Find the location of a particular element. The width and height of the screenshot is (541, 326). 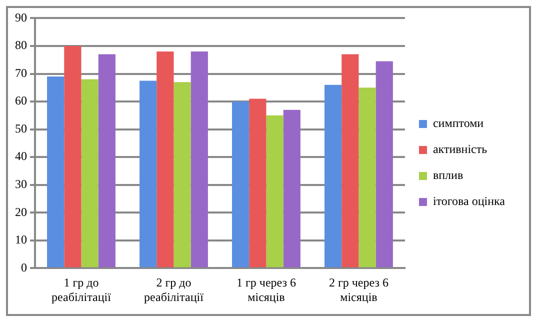

x-tick-label: 1 гр до реабілітації is located at coordinates (82, 290).